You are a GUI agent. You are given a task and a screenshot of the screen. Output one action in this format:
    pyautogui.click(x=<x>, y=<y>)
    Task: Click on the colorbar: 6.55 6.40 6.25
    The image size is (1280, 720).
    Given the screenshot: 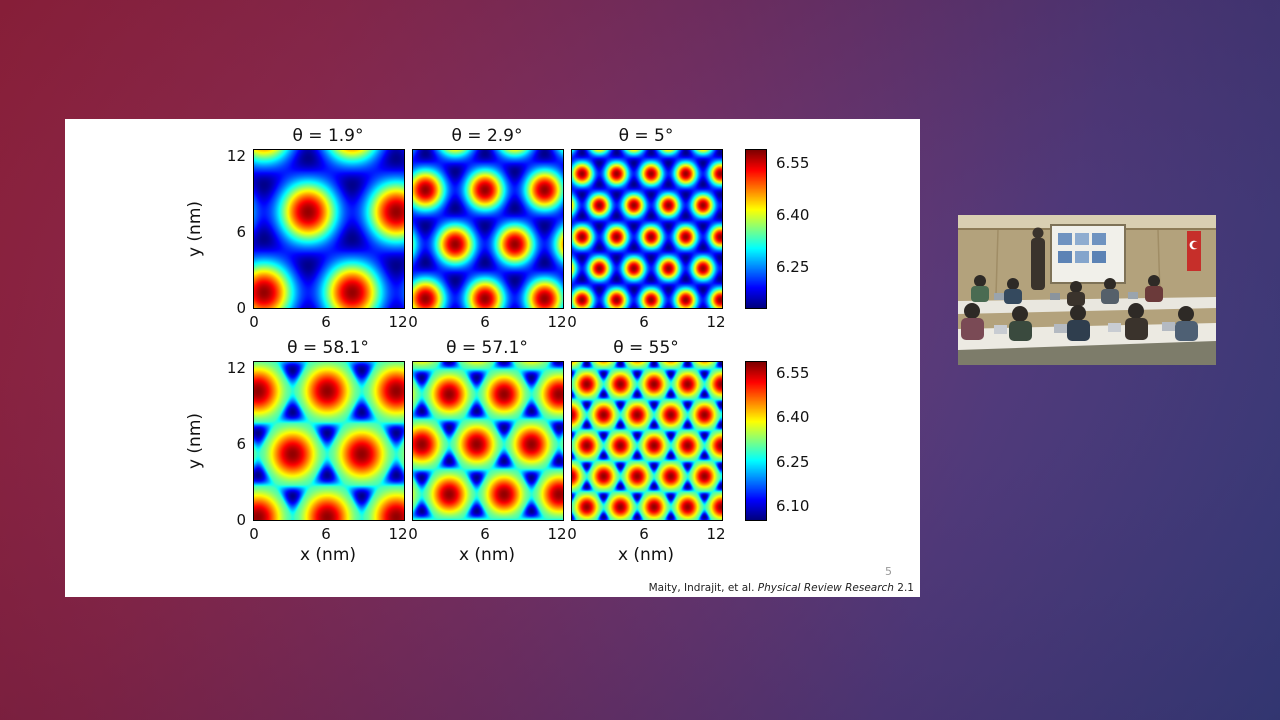 What is the action you would take?
    pyautogui.click(x=777, y=229)
    